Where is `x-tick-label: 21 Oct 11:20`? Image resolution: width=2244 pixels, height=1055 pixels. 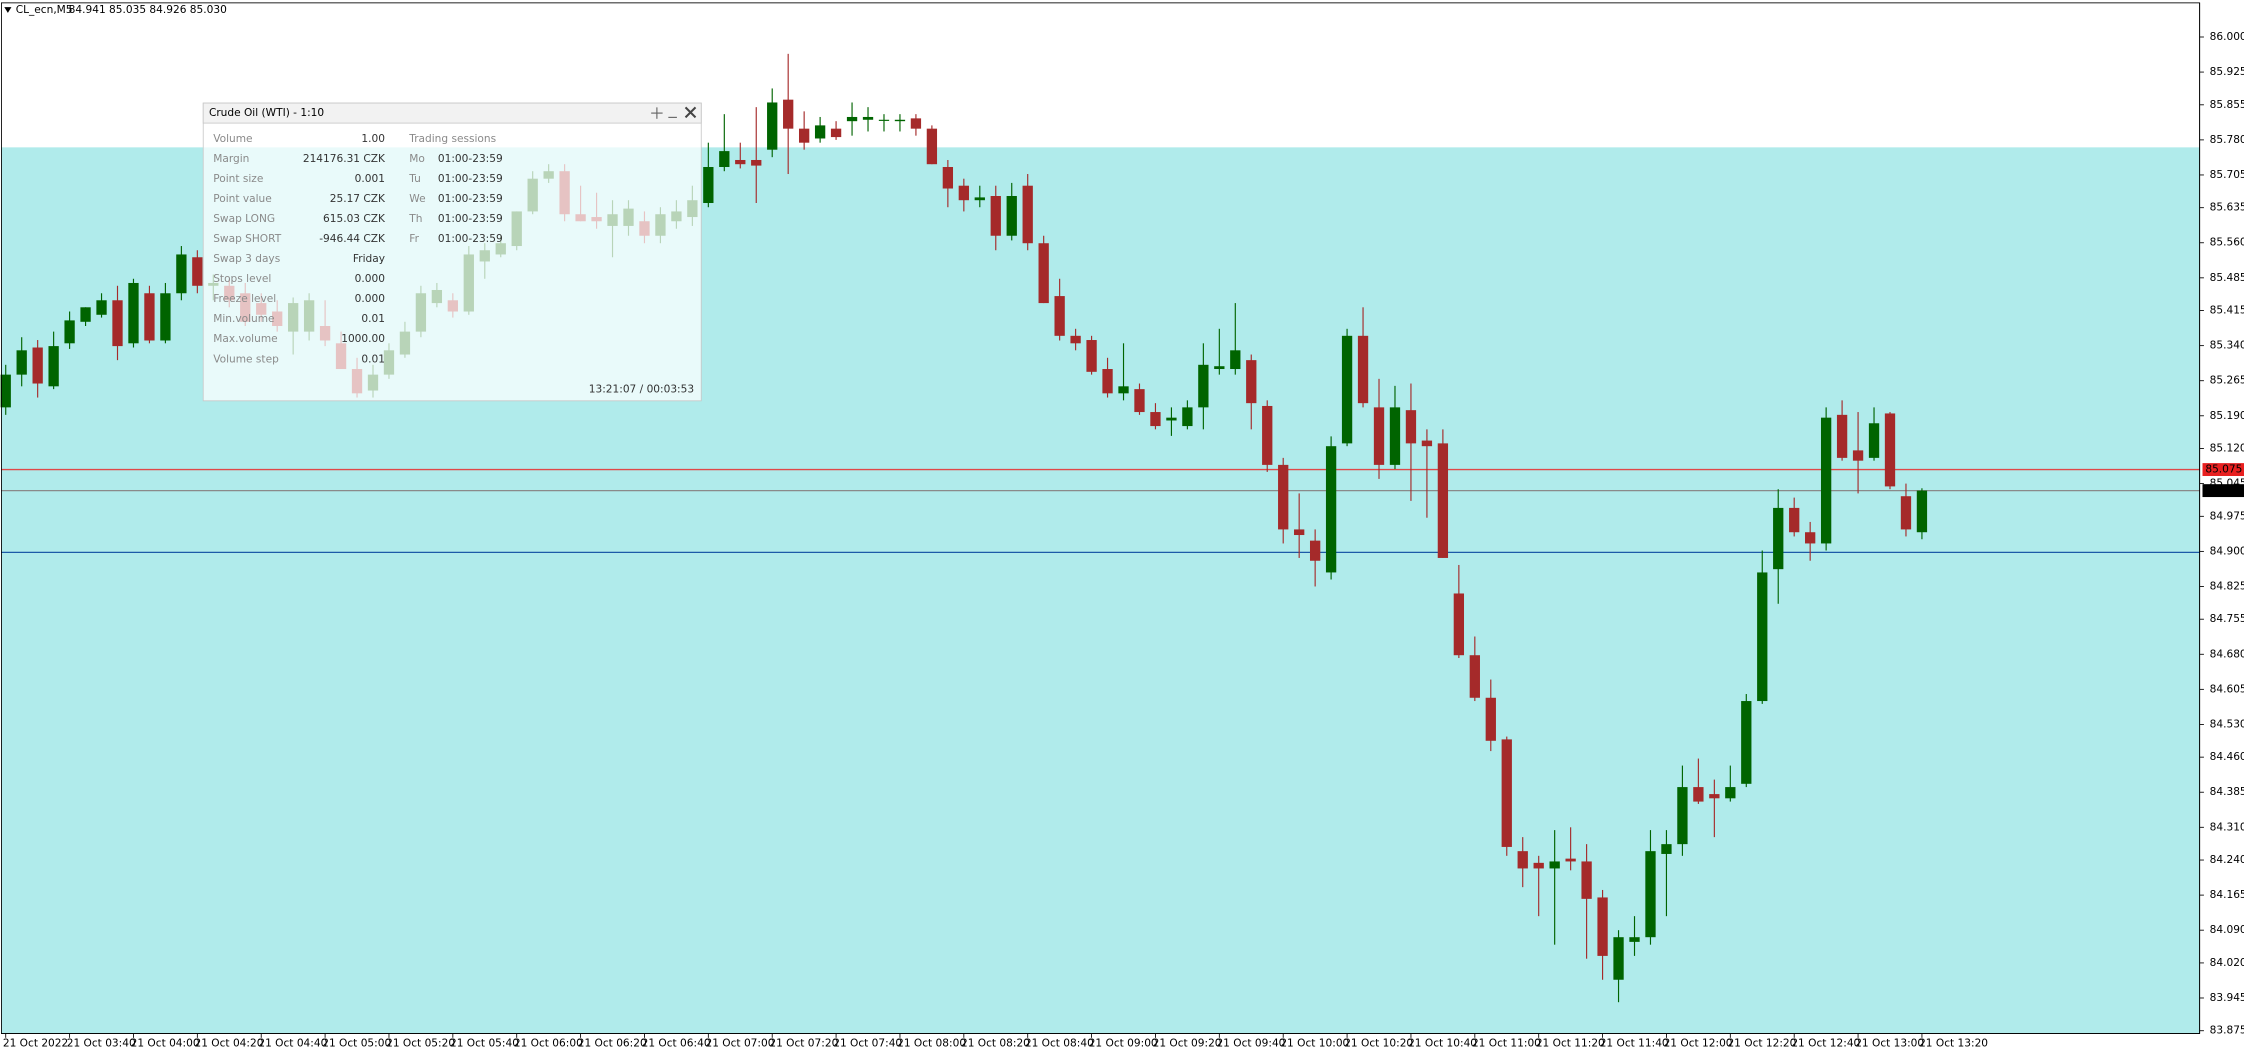 x-tick-label: 21 Oct 11:20 is located at coordinates (1570, 1044).